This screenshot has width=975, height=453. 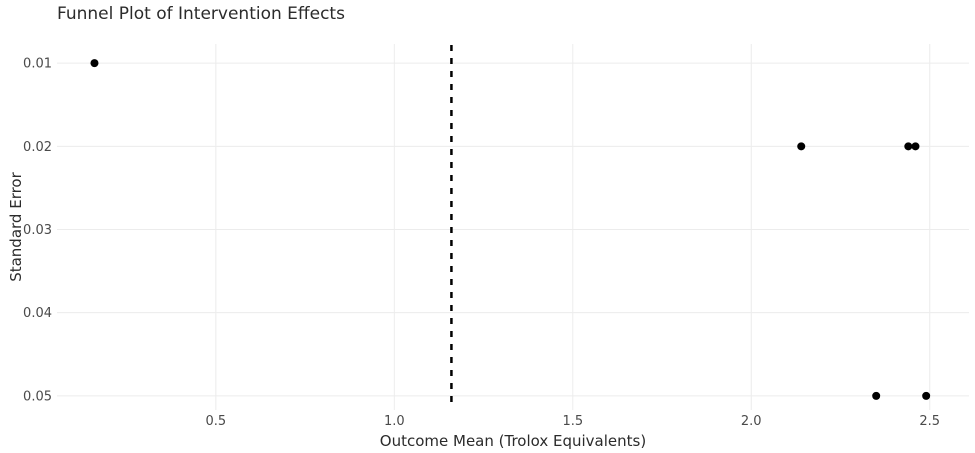 What do you see at coordinates (37, 313) in the screenshot?
I see `y-tick-label: 0.04` at bounding box center [37, 313].